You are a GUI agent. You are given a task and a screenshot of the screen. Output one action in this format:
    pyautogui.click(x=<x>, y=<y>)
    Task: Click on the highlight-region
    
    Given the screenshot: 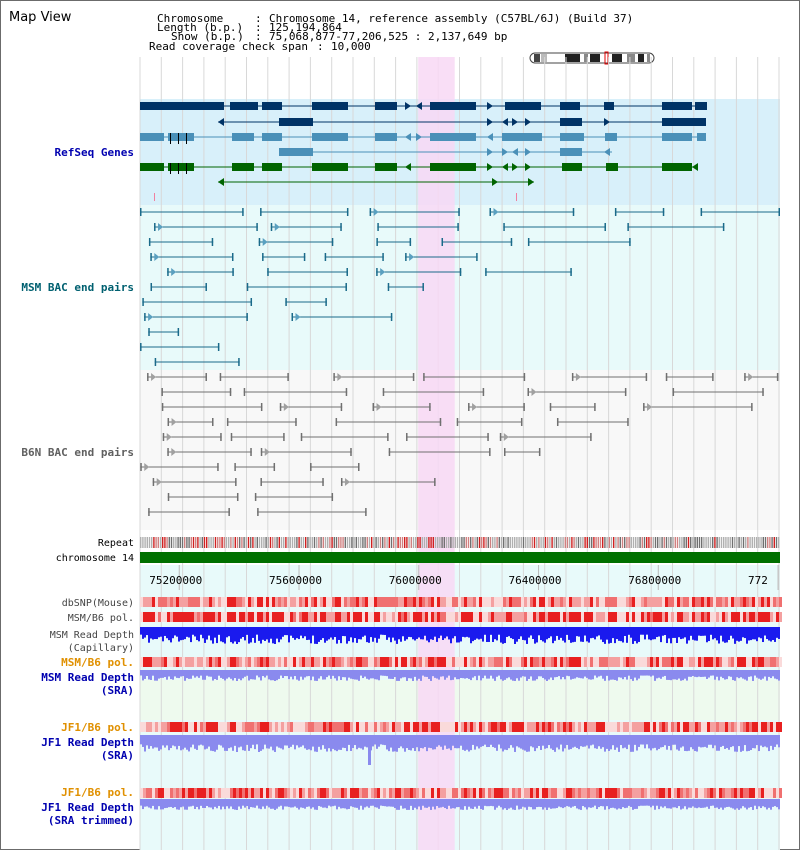 What is the action you would take?
    pyautogui.click(x=436, y=453)
    